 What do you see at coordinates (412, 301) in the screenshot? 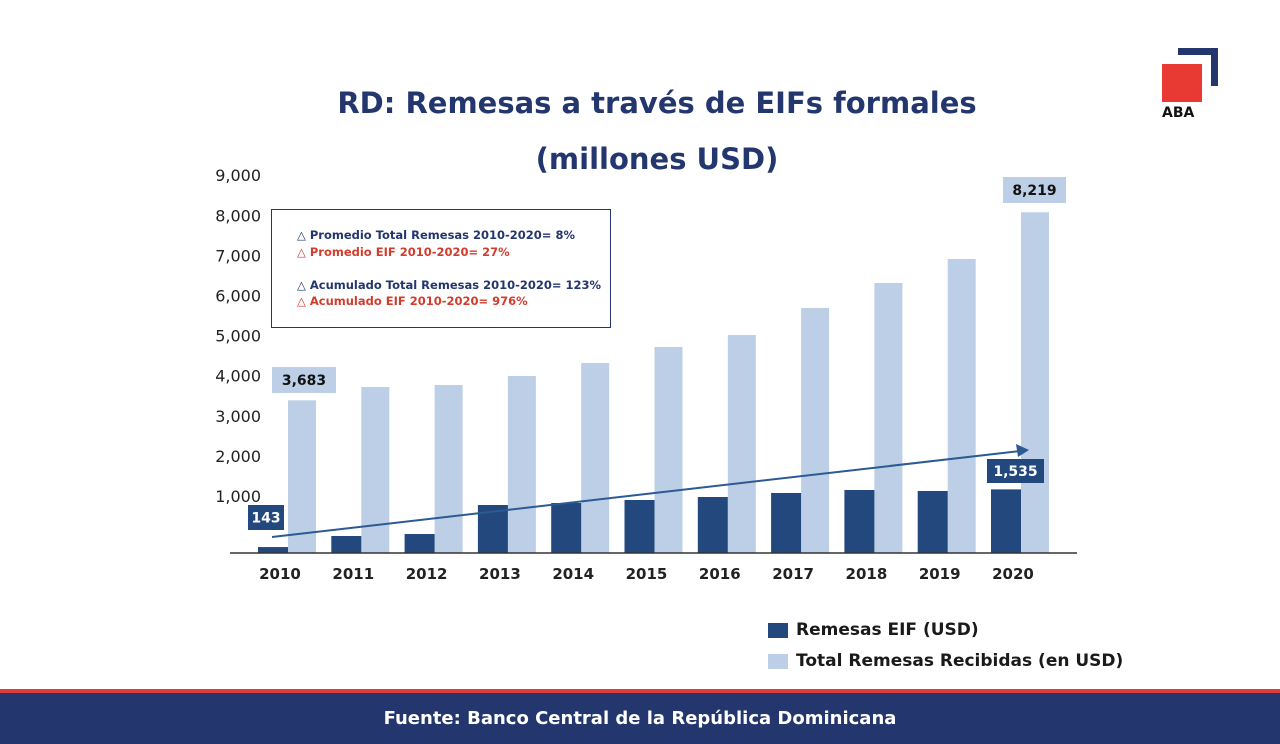
I see `annotation-line: △ Acumulado EIF 2010-2020= 976%` at bounding box center [412, 301].